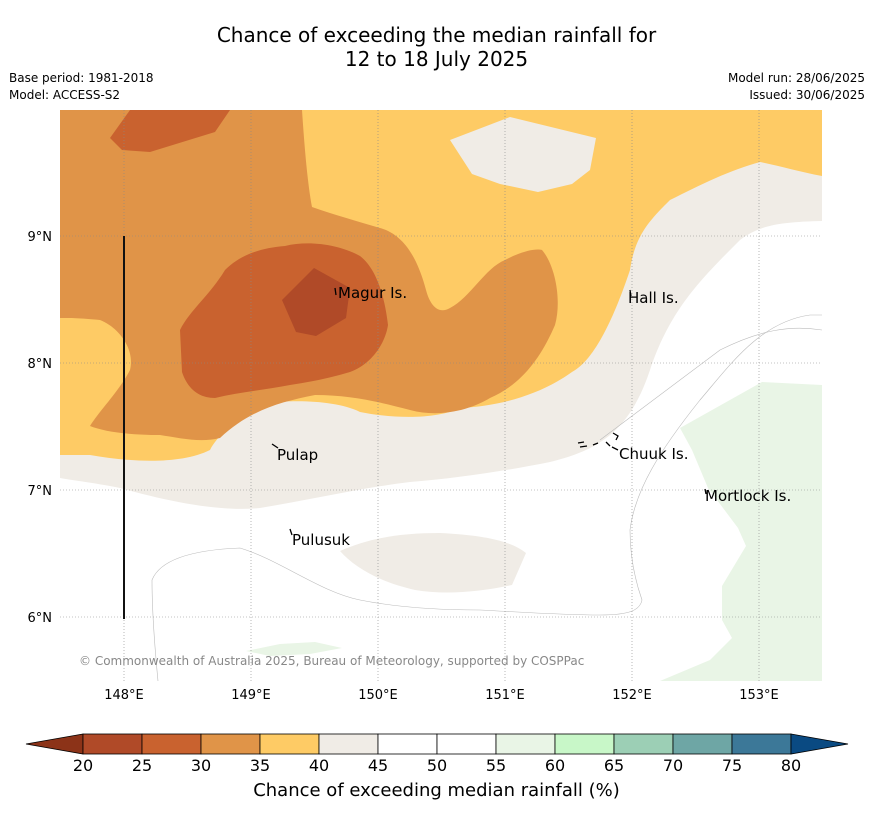 The image size is (873, 816). What do you see at coordinates (297, 455) in the screenshot?
I see `place-label-pulap: Pulap` at bounding box center [297, 455].